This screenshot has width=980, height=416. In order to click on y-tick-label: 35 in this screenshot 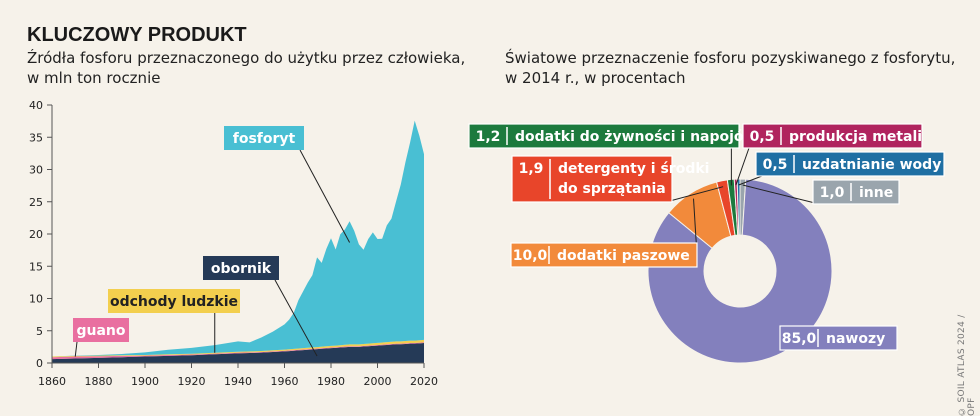, I will do `click(36, 137)`.